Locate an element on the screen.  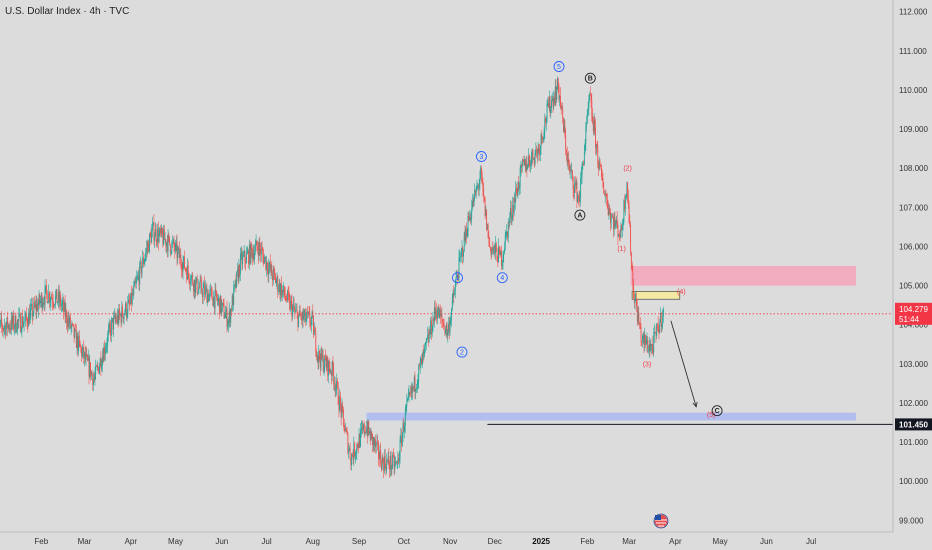
wave-label-5: 5 is located at coordinates (559, 66).